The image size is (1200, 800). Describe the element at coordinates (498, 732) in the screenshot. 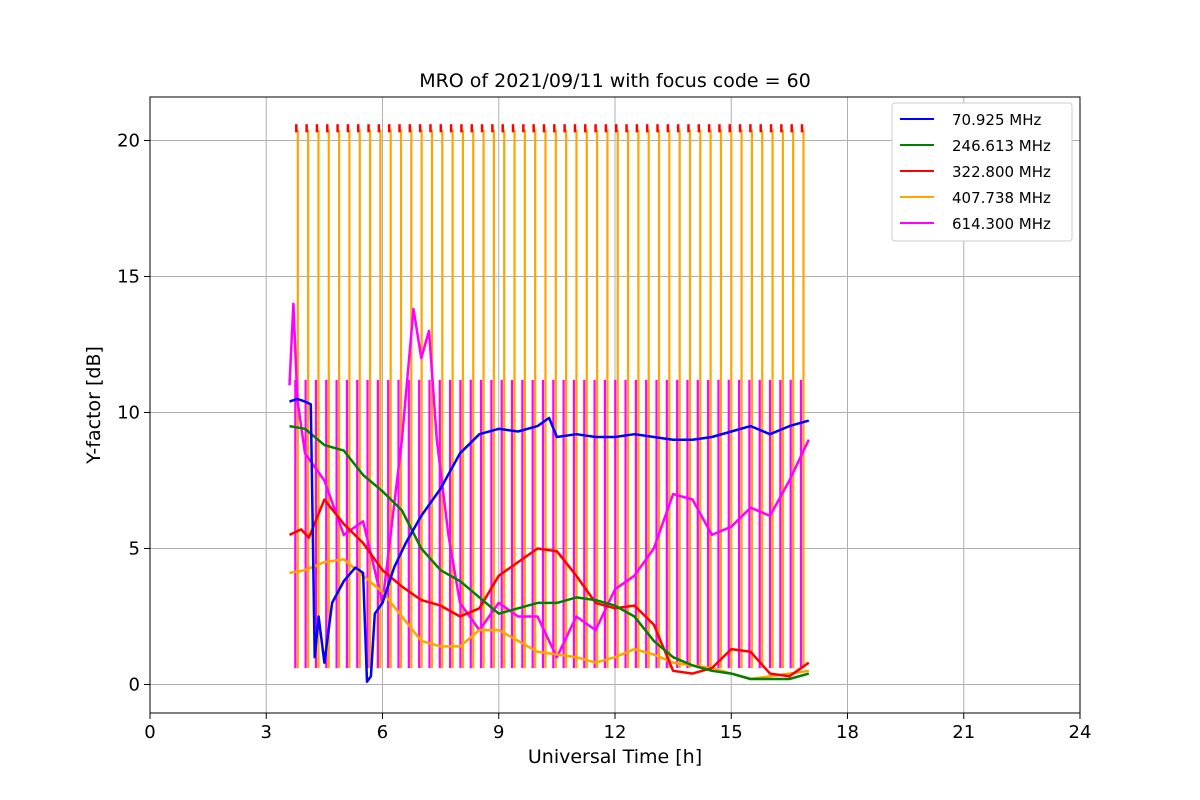

I see `x-tick-label: 9` at that location.